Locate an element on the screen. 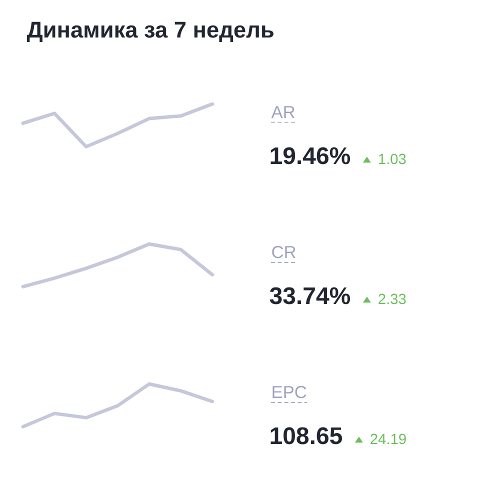 This screenshot has width=500, height=500. text: AR is located at coordinates (283, 112).